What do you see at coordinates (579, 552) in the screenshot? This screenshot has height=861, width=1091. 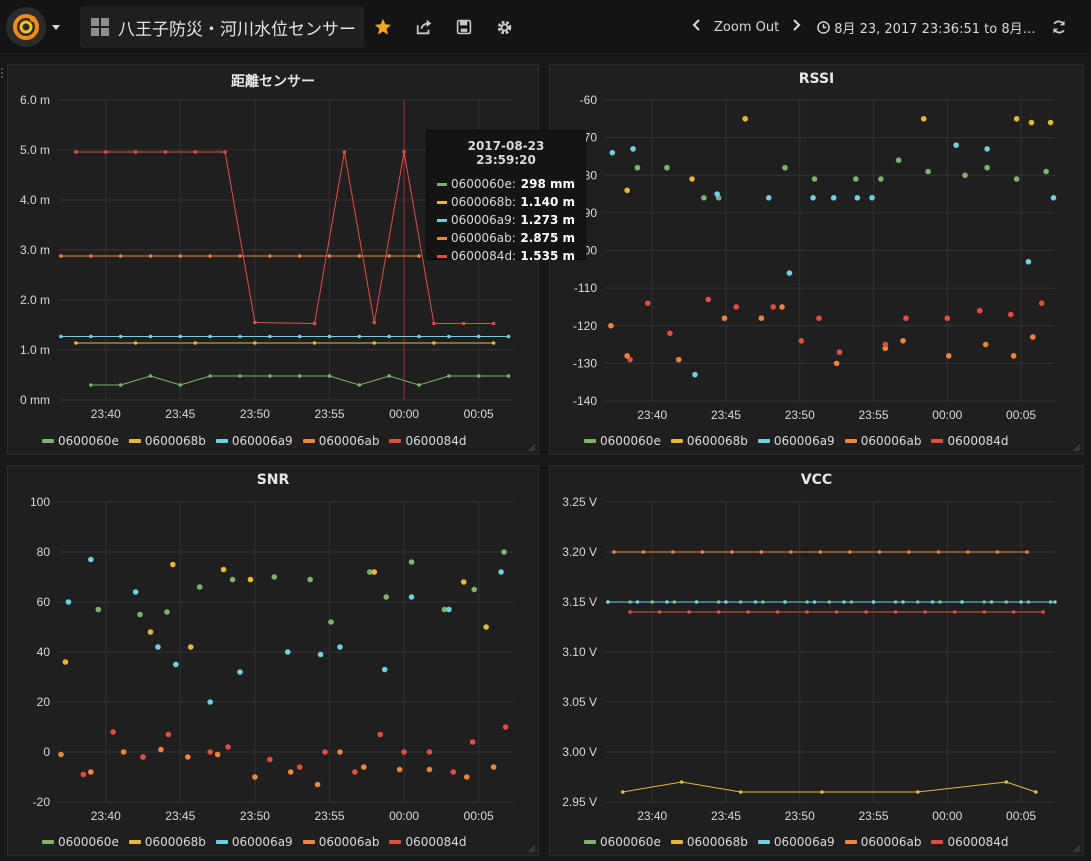 I see `y-tick-label: 3.20 V` at bounding box center [579, 552].